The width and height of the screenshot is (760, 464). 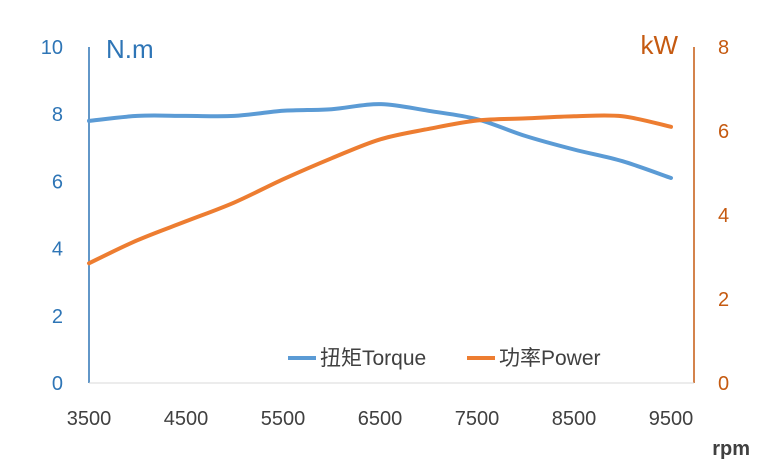 I want to click on x-tick-label: 7500, so click(x=477, y=419).